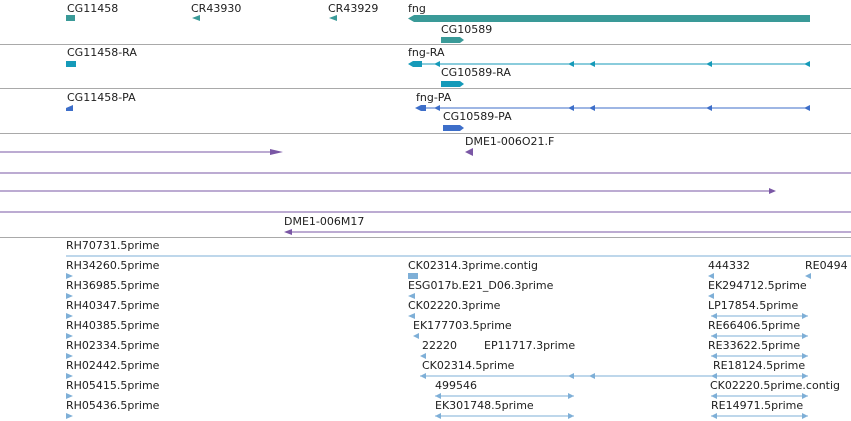  Describe the element at coordinates (467, 29) in the screenshot. I see `gene-label-cg10589: CG10589` at that location.